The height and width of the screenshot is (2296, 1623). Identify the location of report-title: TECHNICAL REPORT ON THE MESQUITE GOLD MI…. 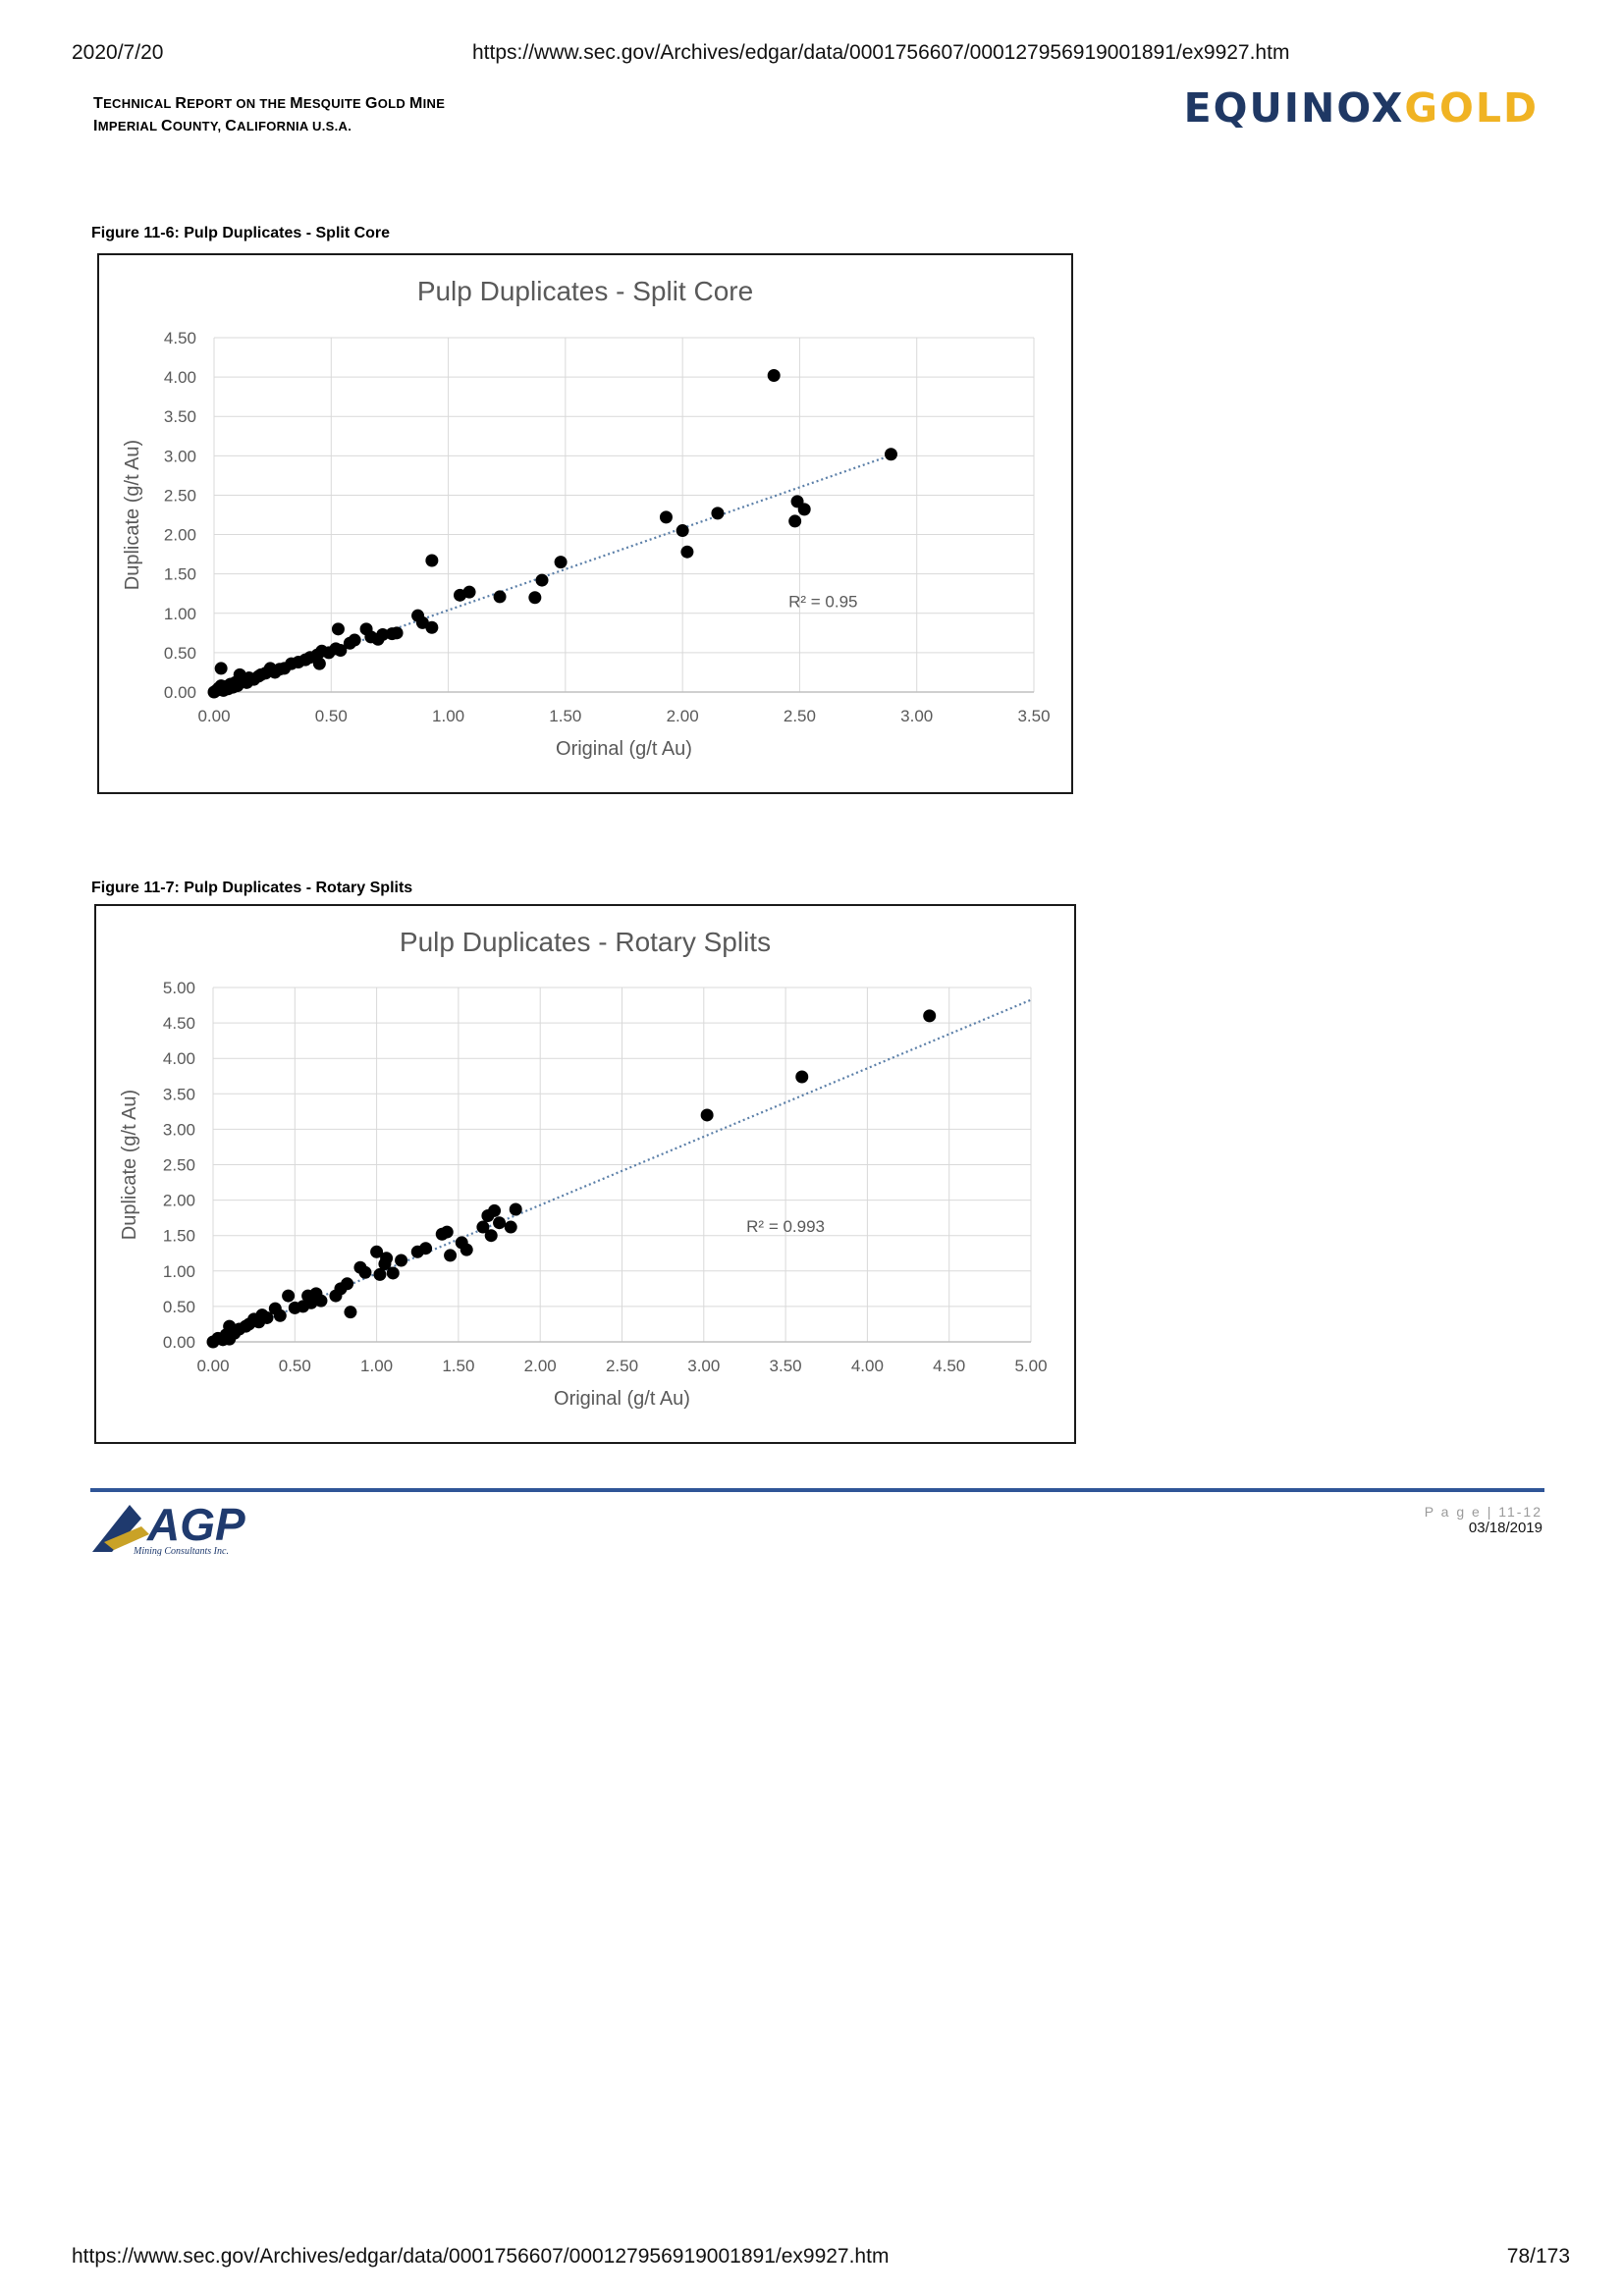
(269, 114).